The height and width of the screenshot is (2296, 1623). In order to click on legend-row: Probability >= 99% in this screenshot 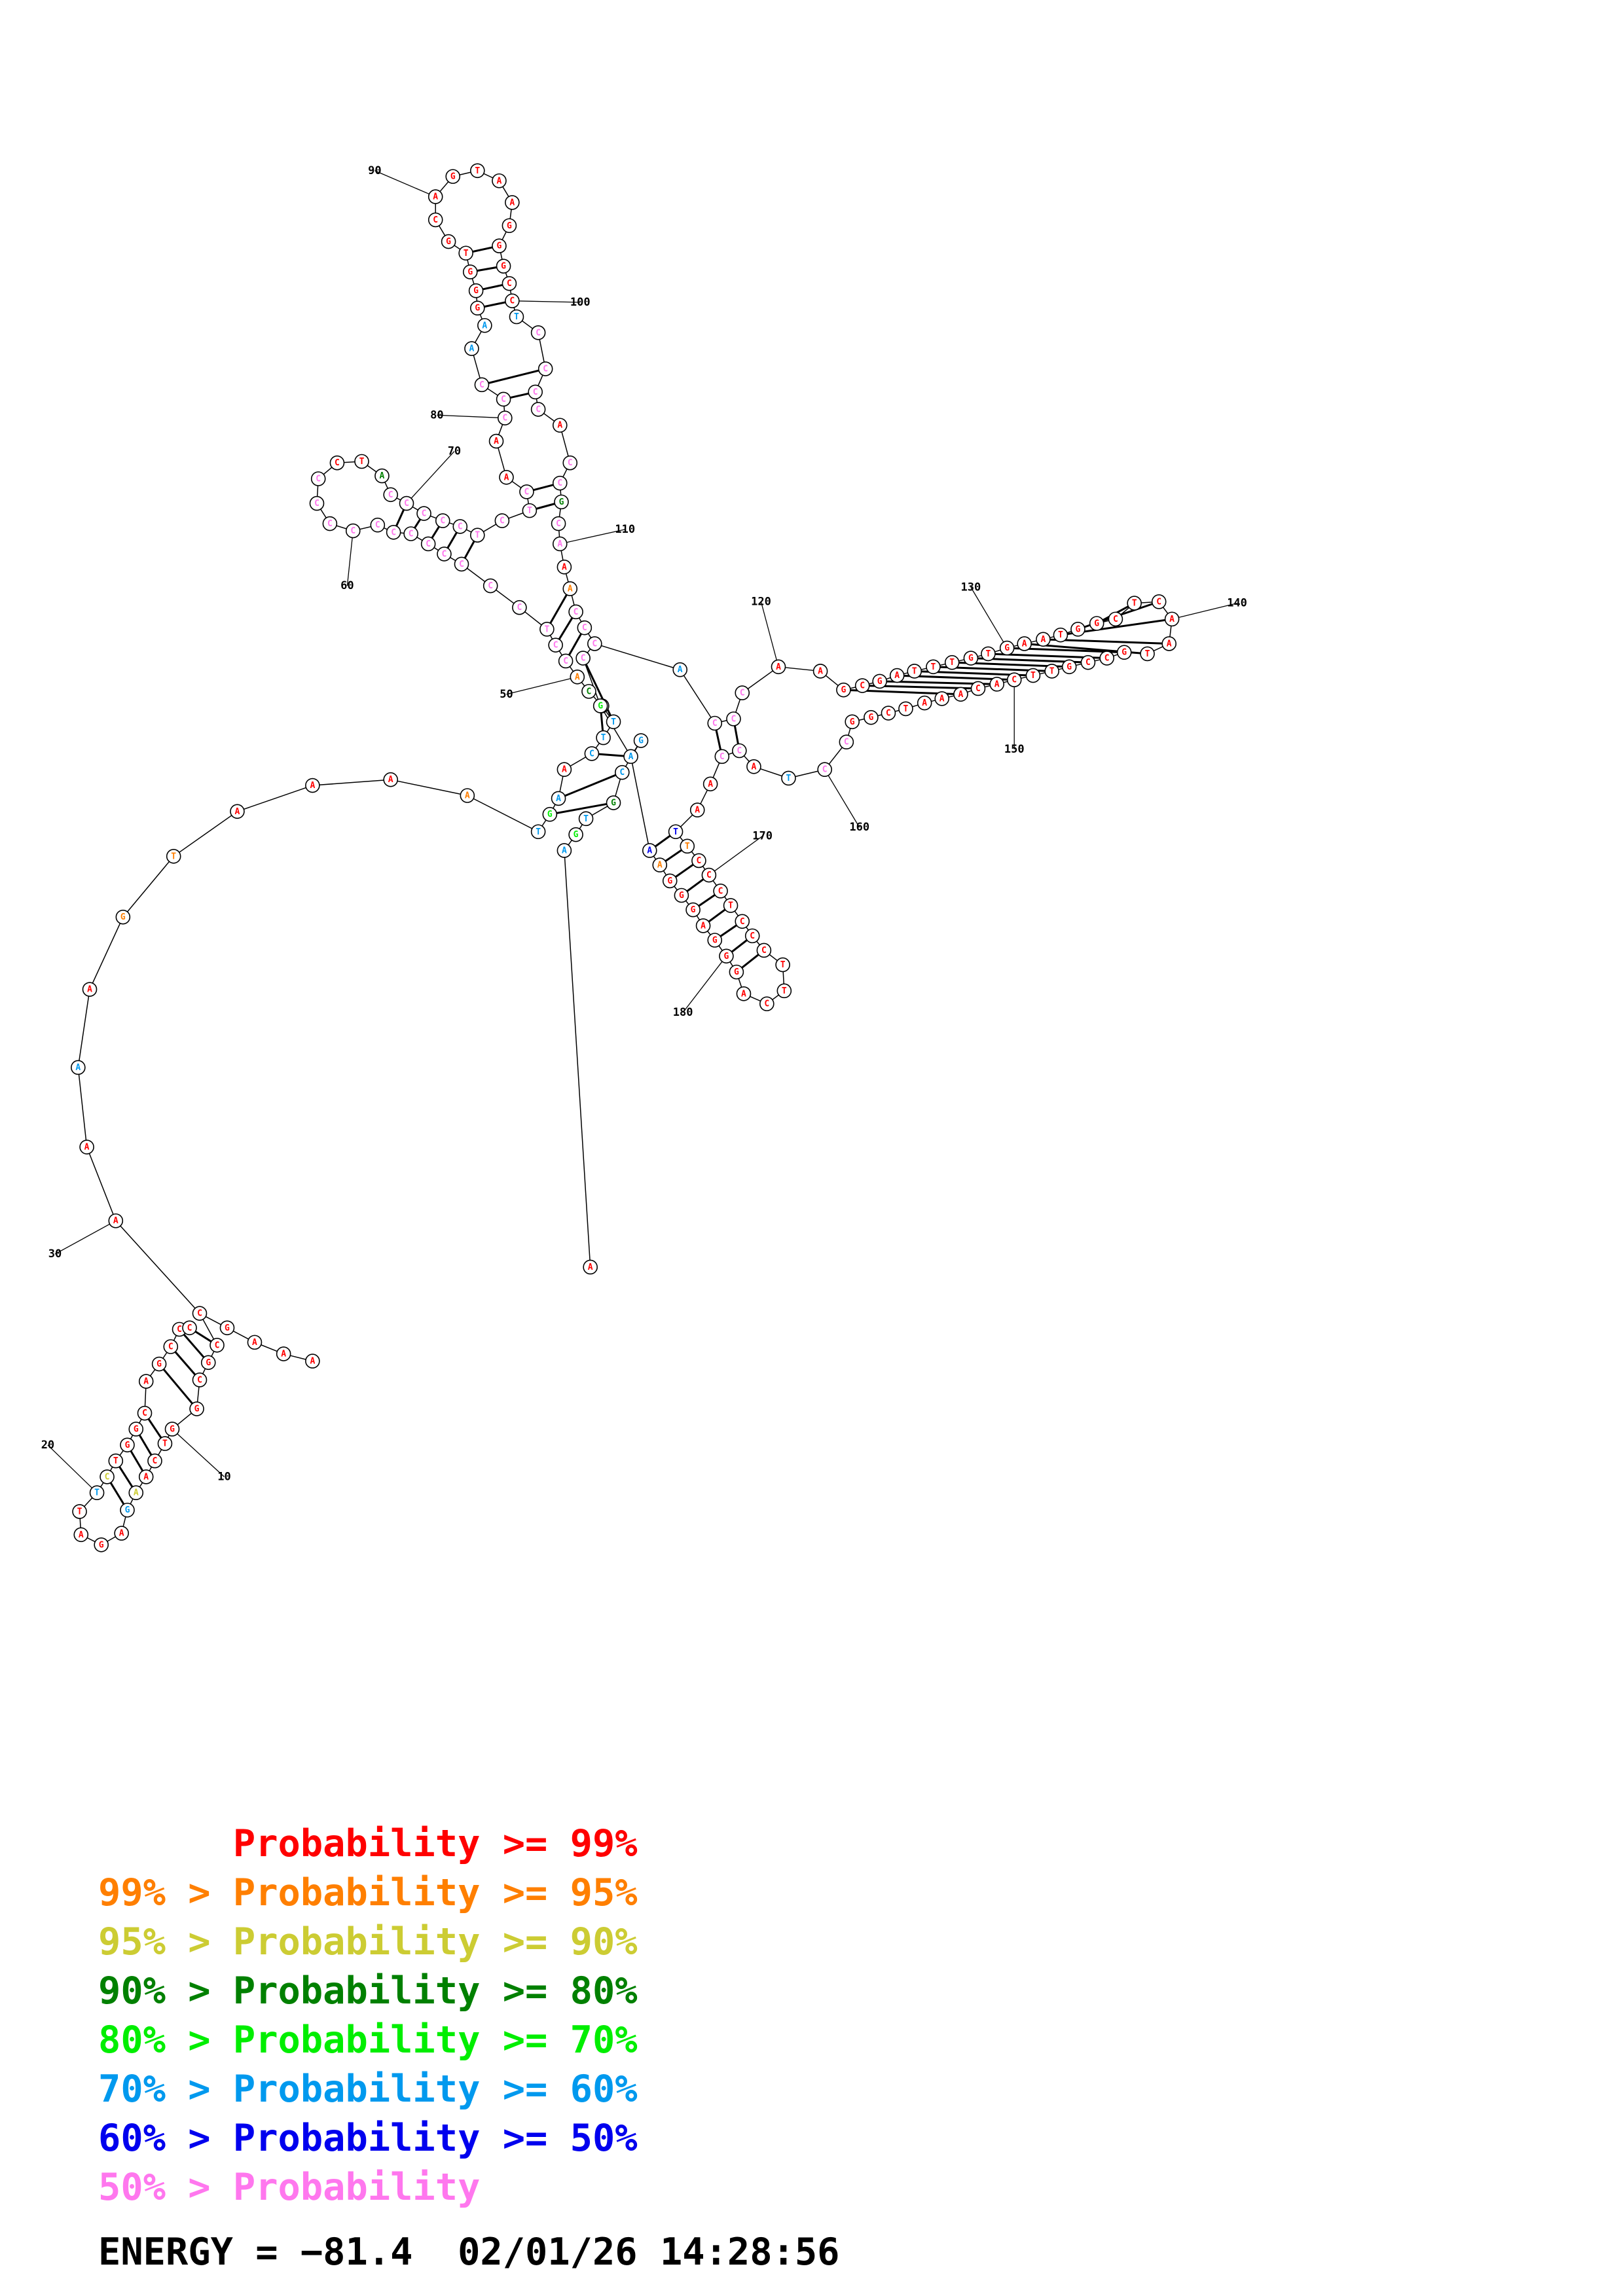, I will do `click(368, 1843)`.